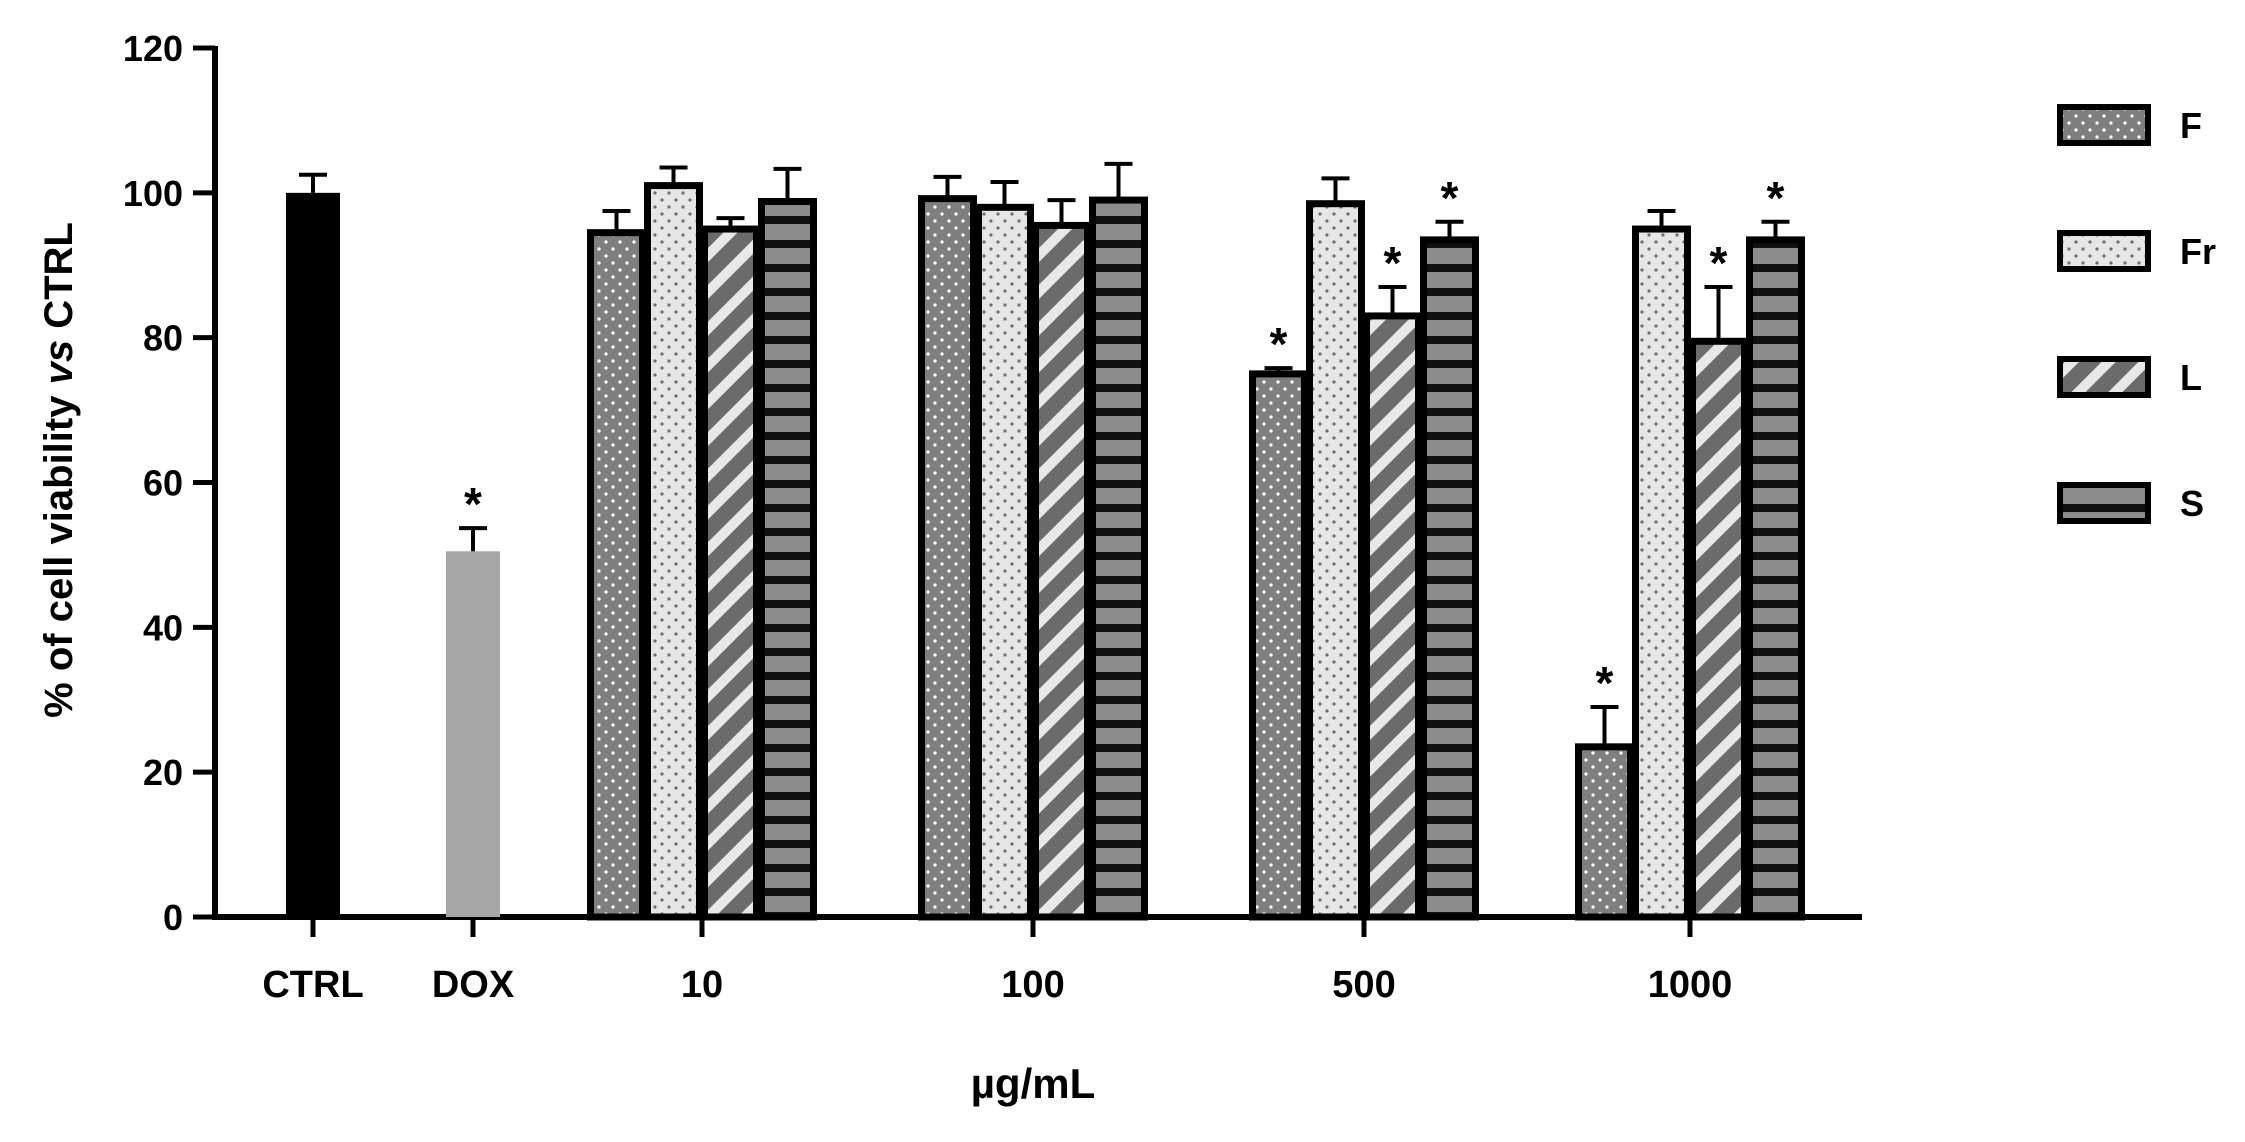 This screenshot has width=2245, height=1142. I want to click on y-tick-label: 0, so click(173, 917).